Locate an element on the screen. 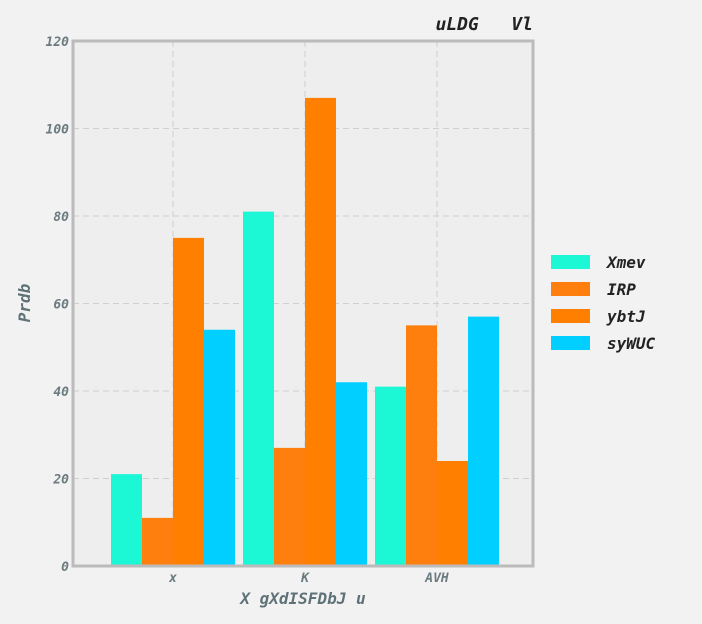  y-tick-label: 100 is located at coordinates (58, 130).